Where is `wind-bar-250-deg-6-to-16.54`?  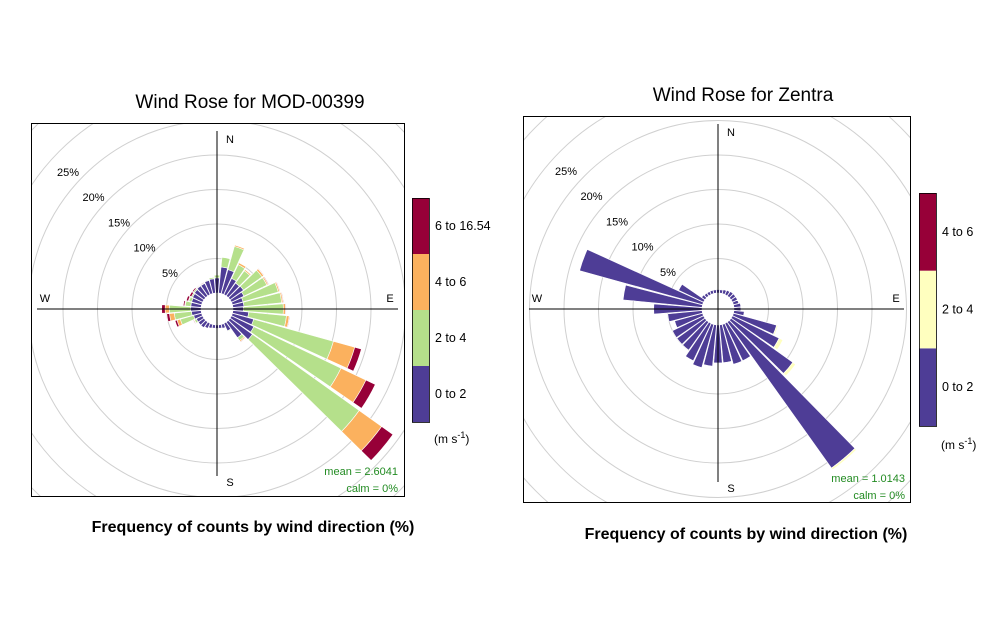
wind-bar-250-deg-6-to-16.54 is located at coordinates (177, 323).